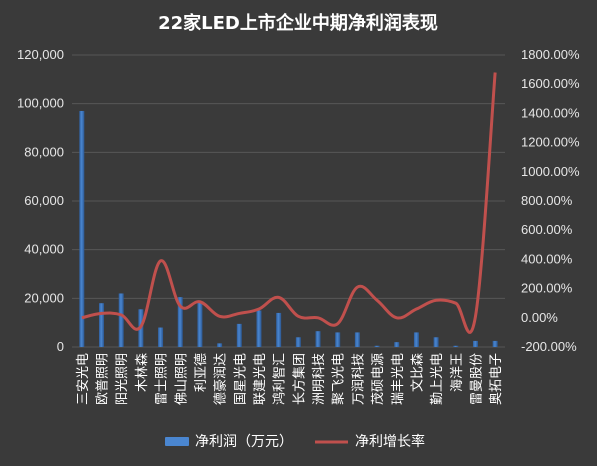 Image resolution: width=597 pixels, height=466 pixels. I want to click on category-label: 欧普照明, so click(103, 379).